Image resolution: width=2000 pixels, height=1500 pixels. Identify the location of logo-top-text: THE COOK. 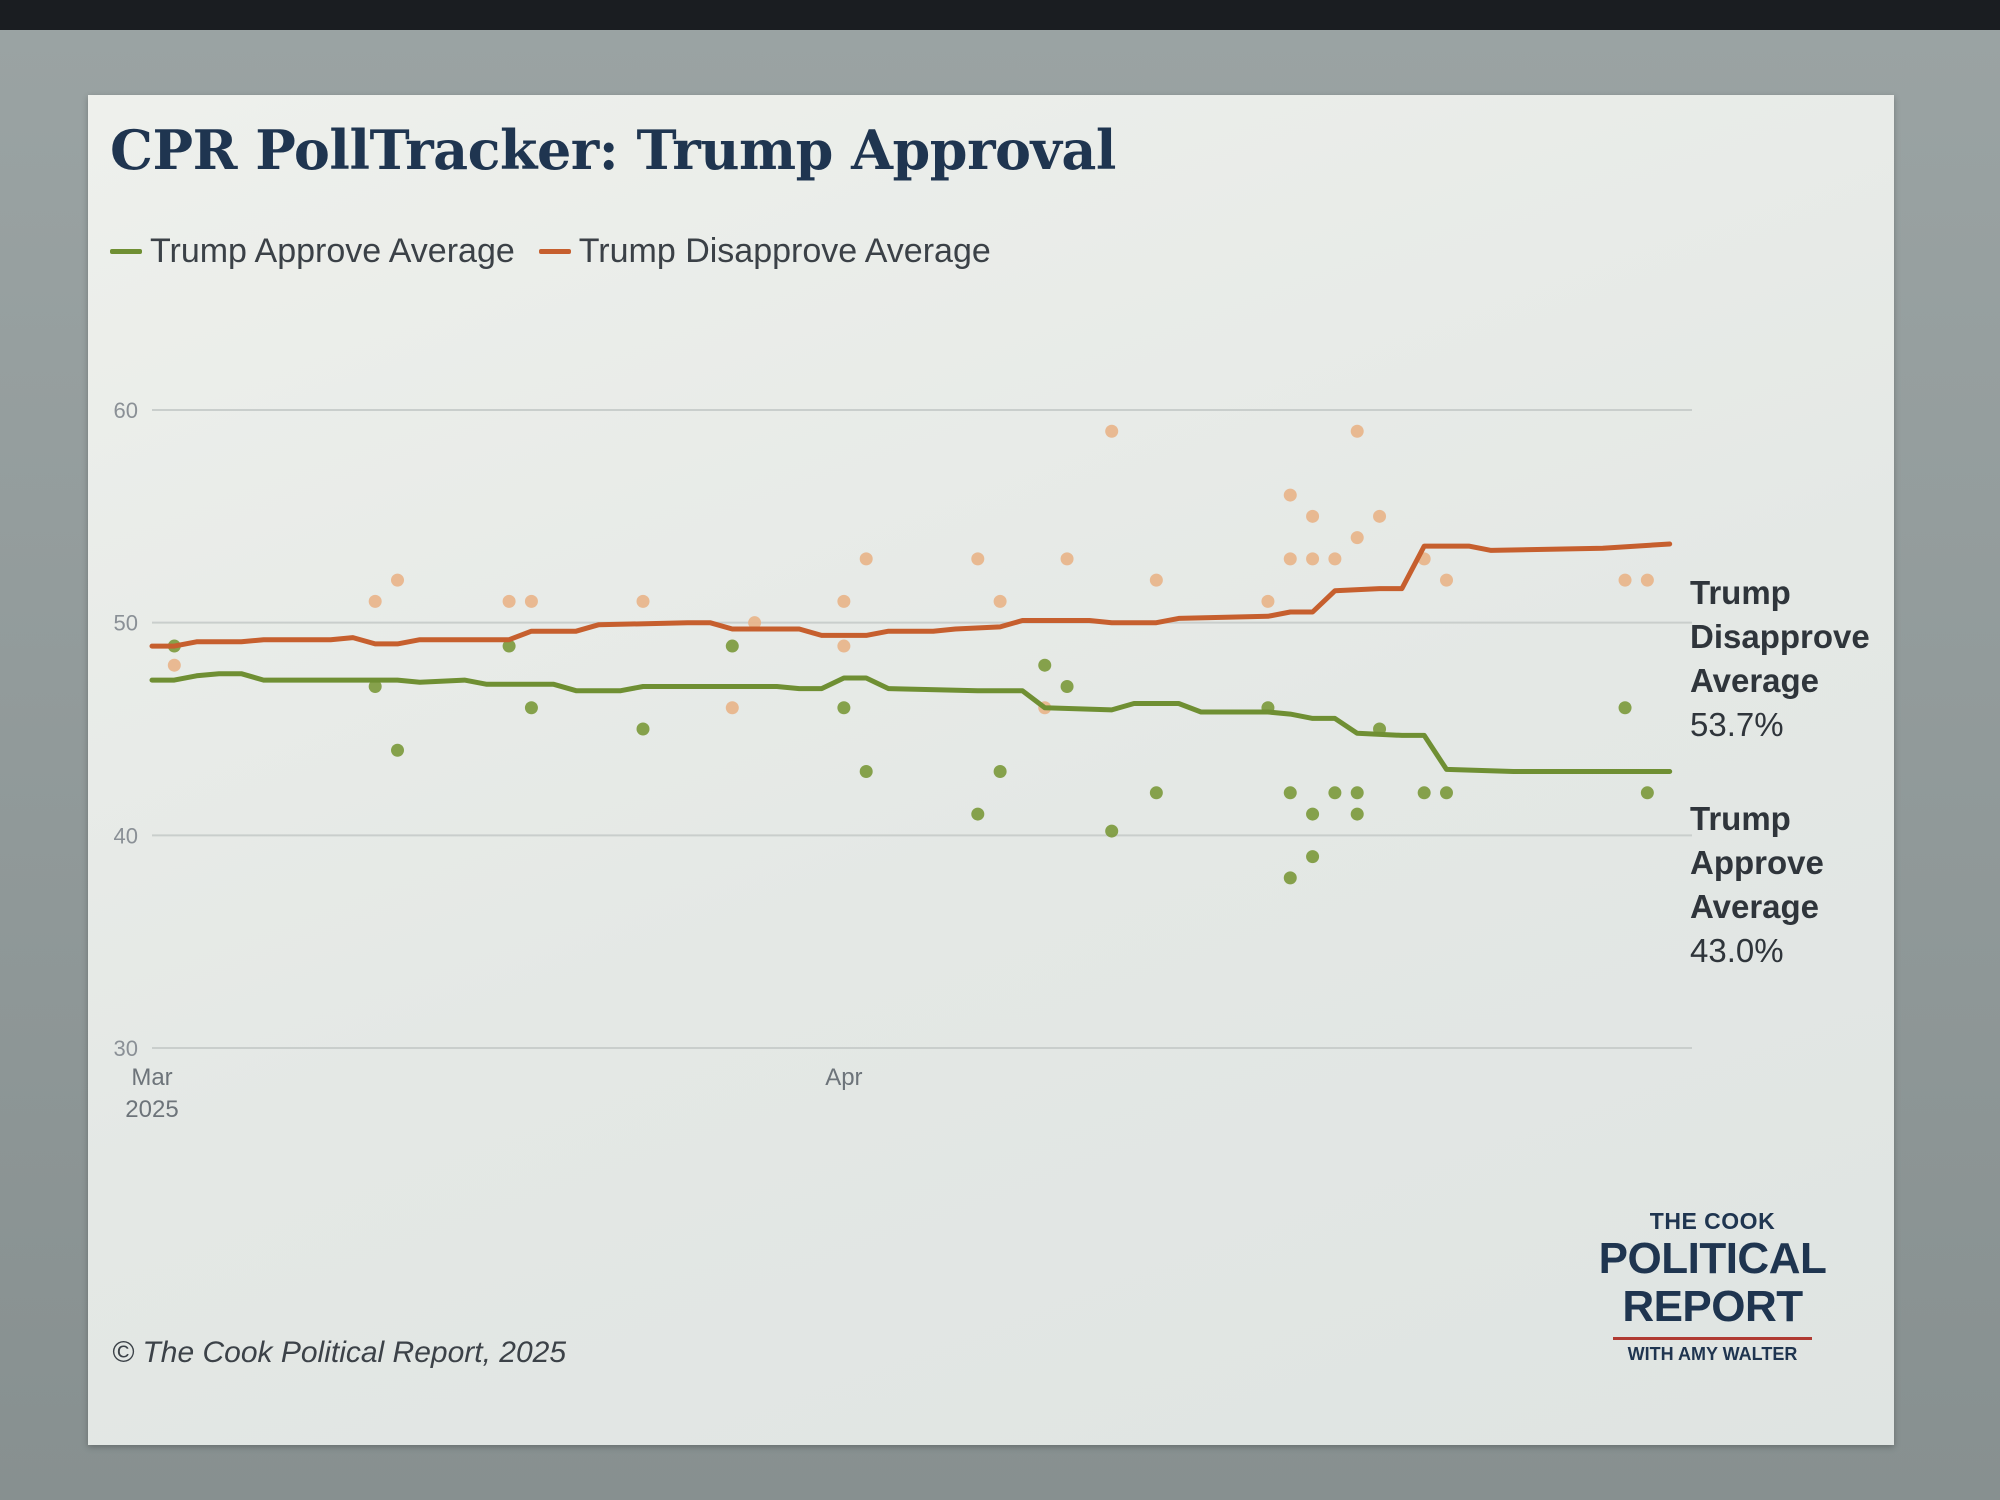
(1712, 1221).